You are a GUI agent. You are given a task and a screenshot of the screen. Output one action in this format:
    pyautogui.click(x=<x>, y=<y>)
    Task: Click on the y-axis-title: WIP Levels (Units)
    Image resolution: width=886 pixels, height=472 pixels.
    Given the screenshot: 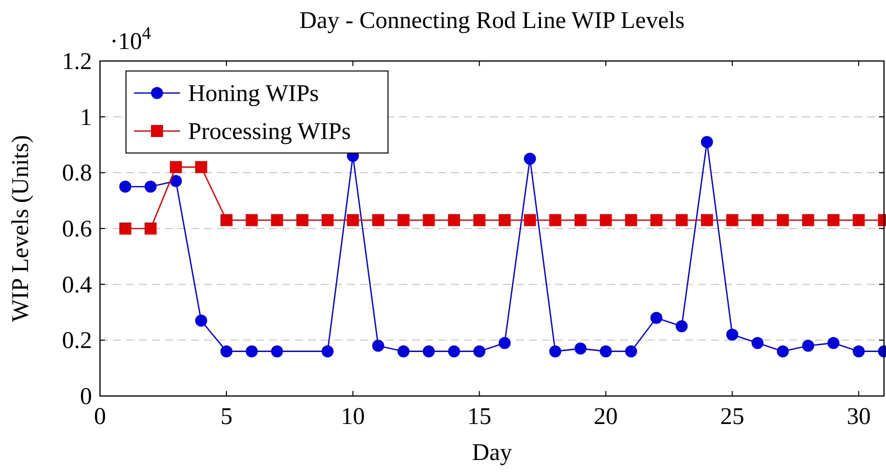 What is the action you would take?
    pyautogui.click(x=21, y=228)
    